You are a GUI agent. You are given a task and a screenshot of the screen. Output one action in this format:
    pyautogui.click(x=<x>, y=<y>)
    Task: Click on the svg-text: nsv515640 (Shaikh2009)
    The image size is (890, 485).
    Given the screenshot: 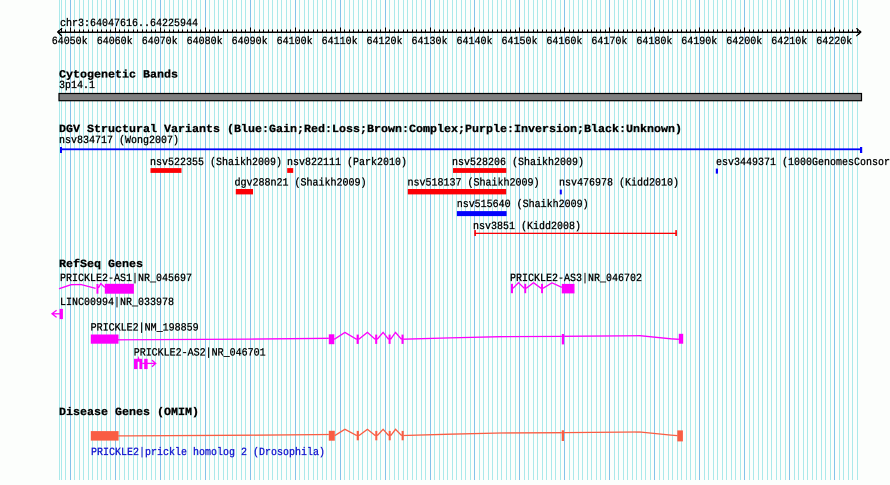 What is the action you would take?
    pyautogui.click(x=523, y=205)
    